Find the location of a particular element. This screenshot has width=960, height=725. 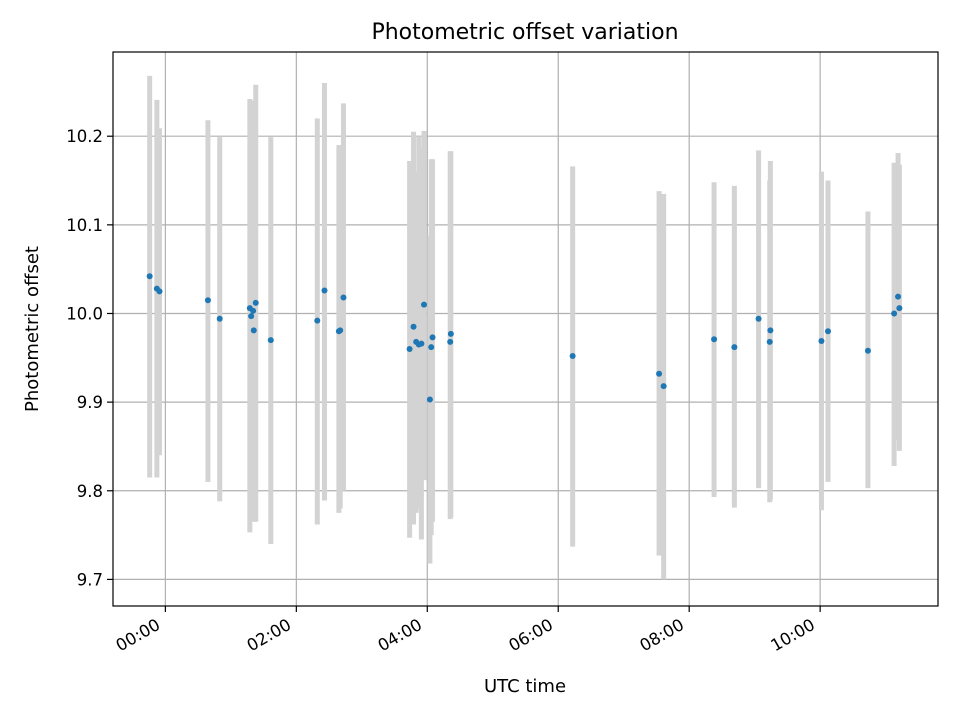

y-axis-label: Photometric offset is located at coordinates (32, 329).